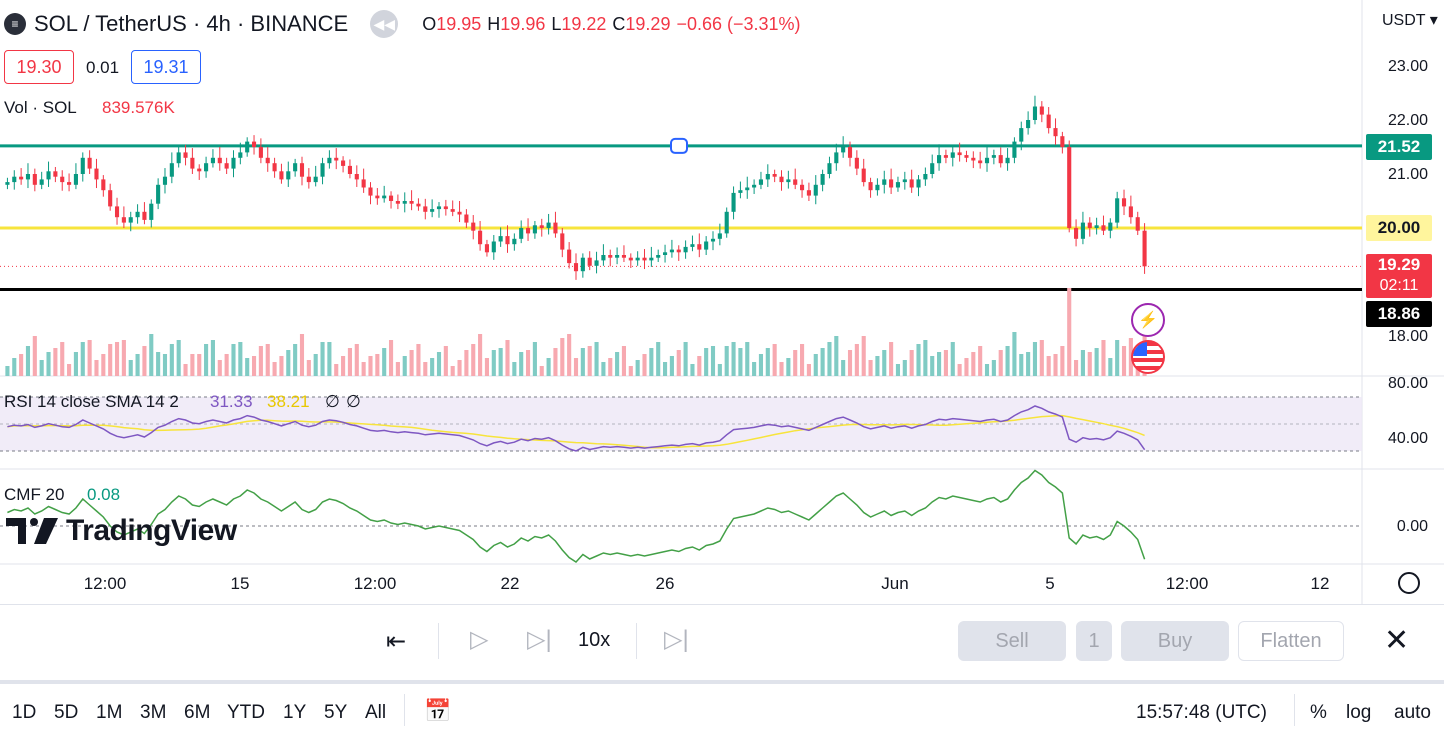 Image resolution: width=1444 pixels, height=737 pixels. I want to click on utc-clock: 15:57:48 (UTC), so click(1201, 712).